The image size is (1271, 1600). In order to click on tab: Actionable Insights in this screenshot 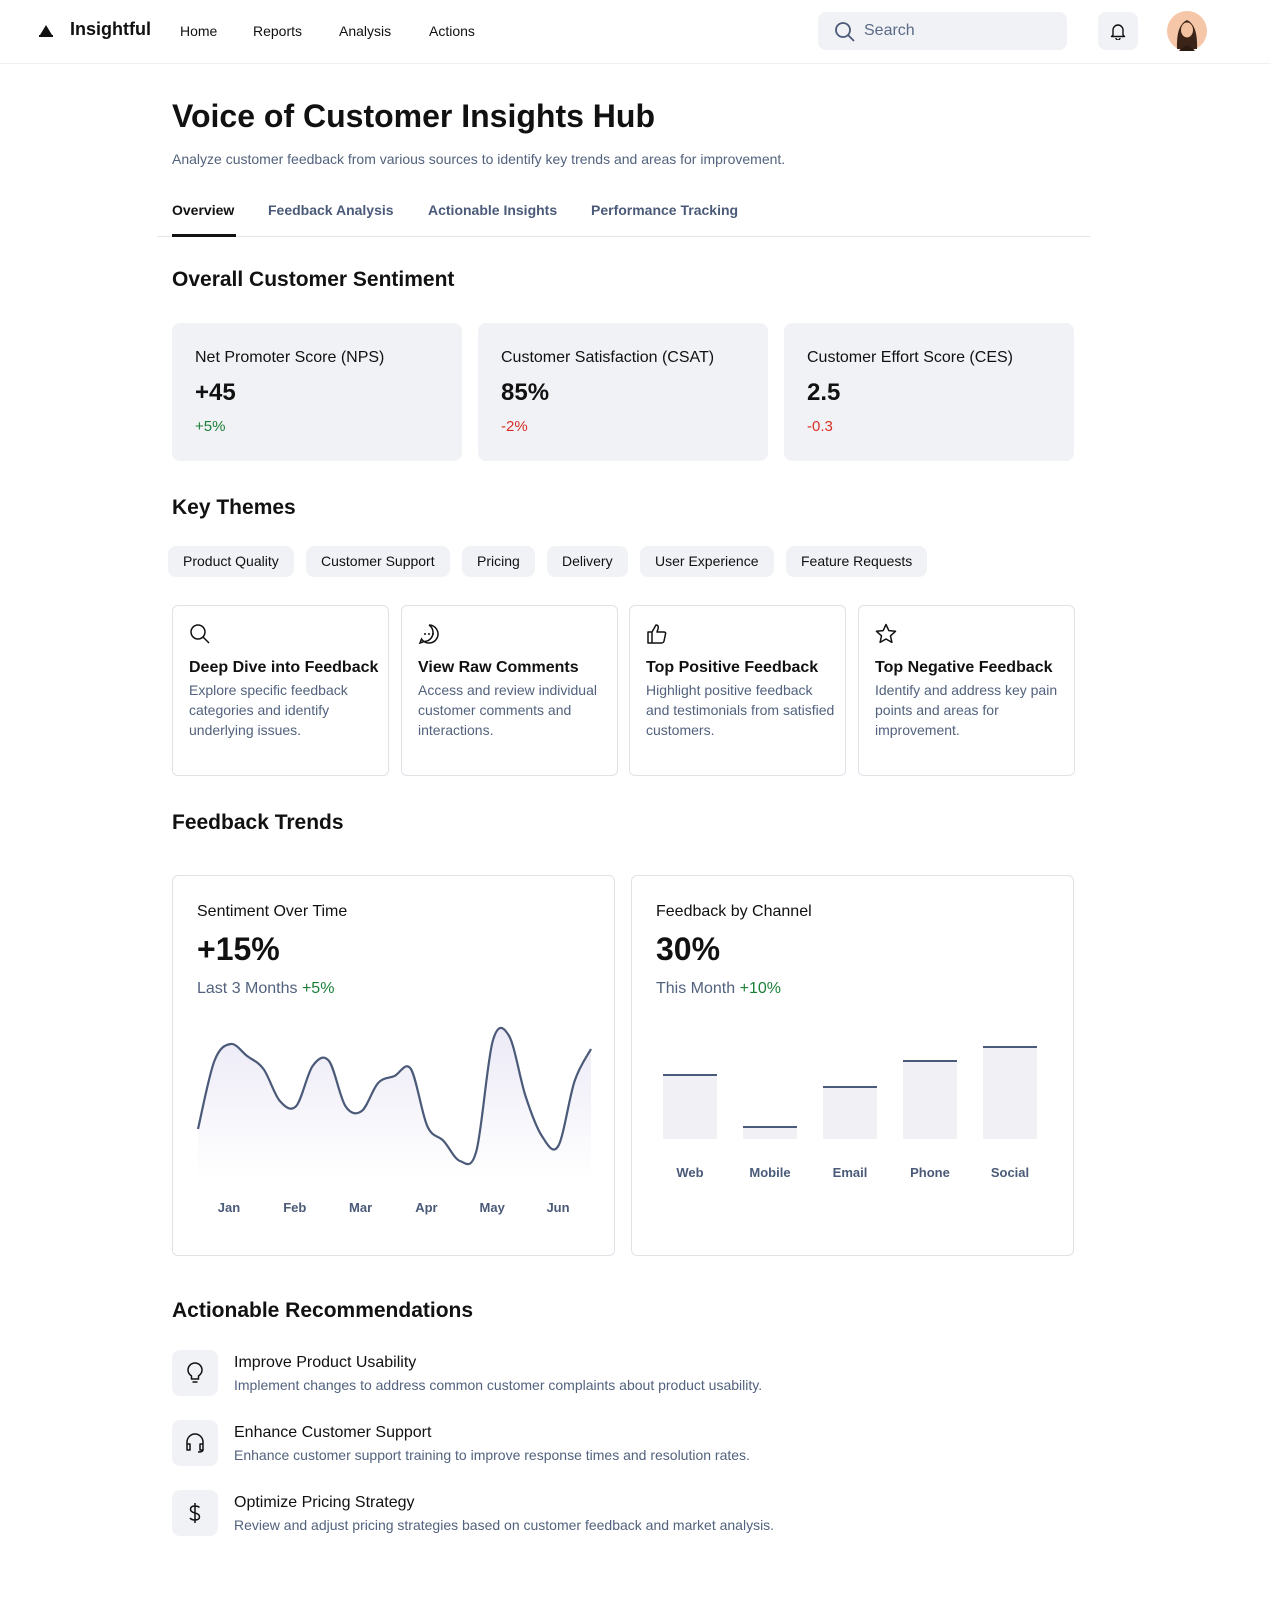, I will do `click(493, 210)`.